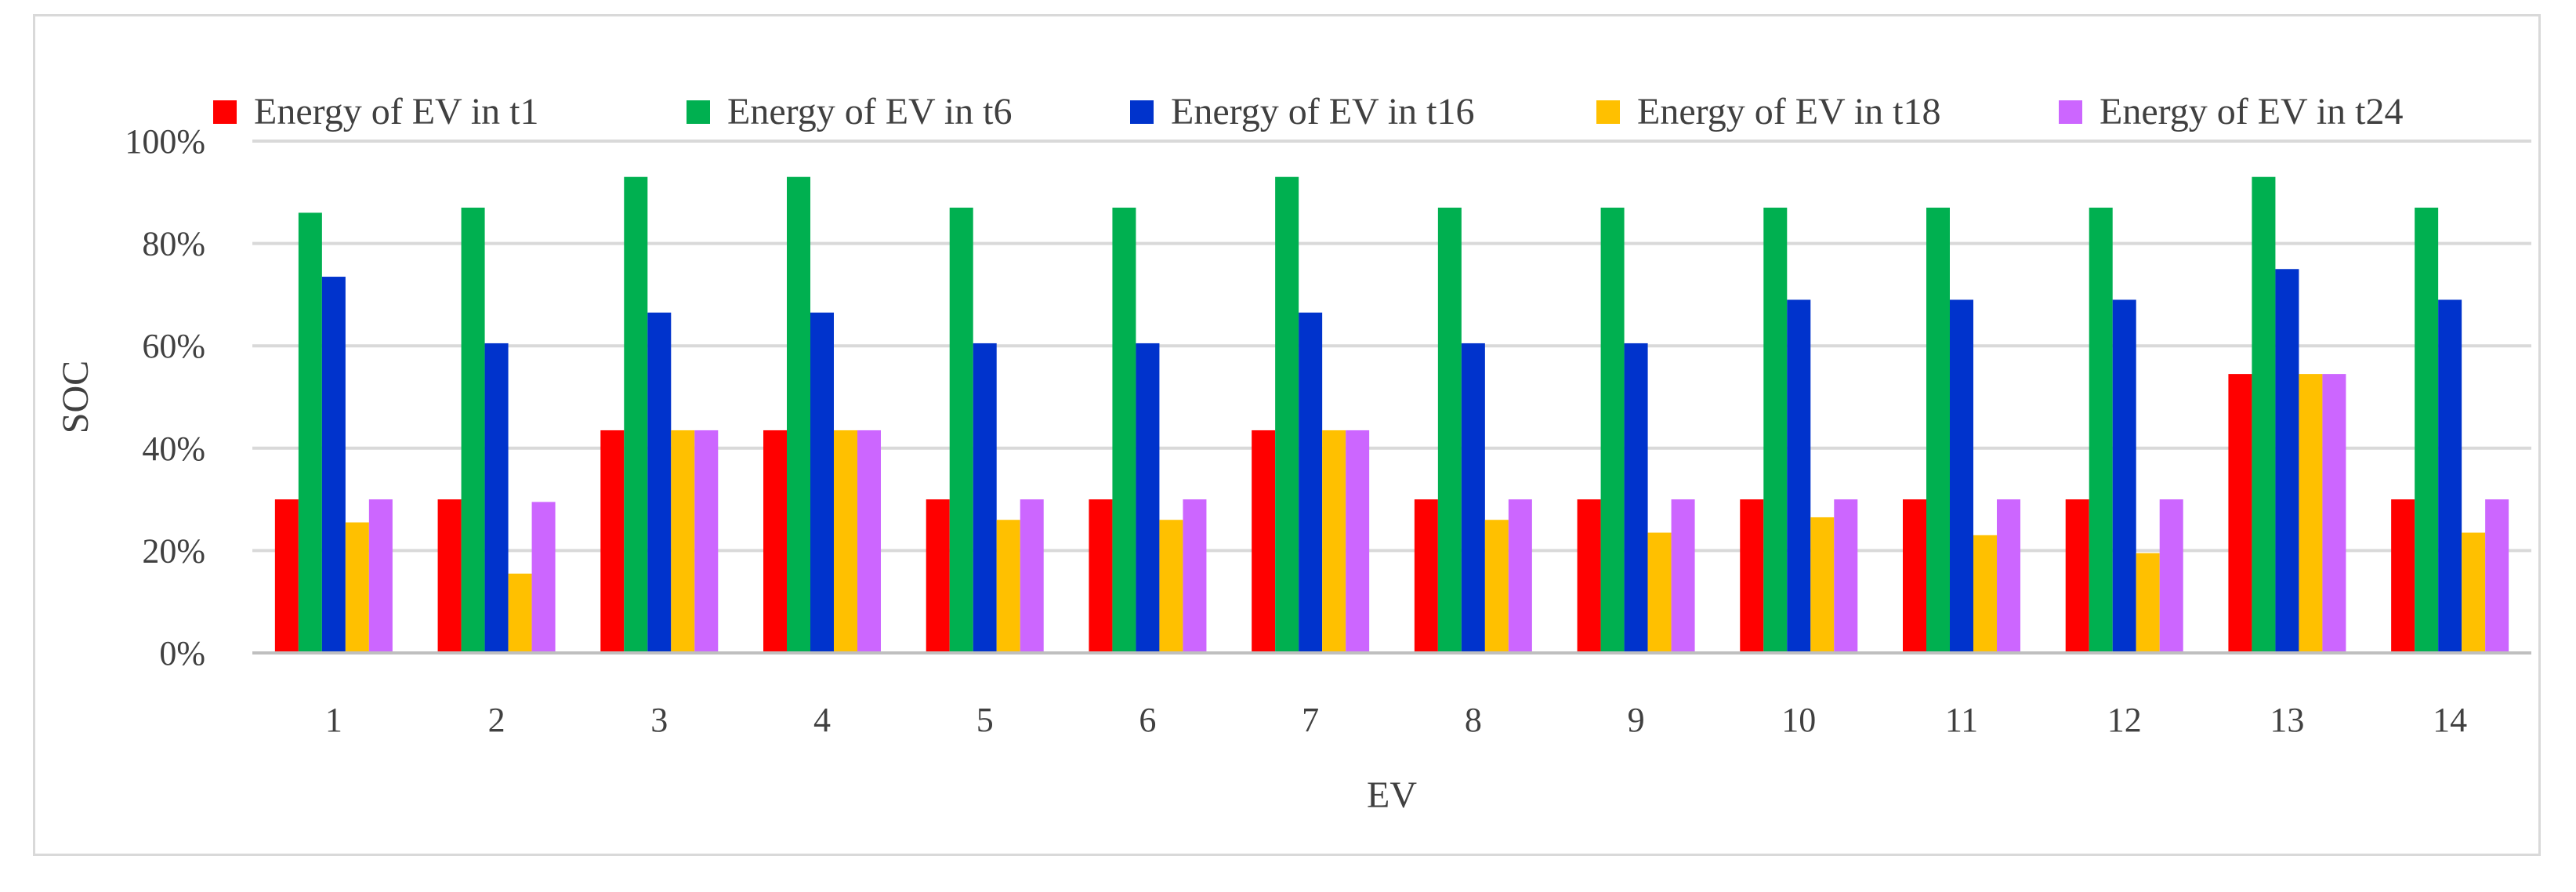  I want to click on bar-ev7-series5, so click(1358, 541).